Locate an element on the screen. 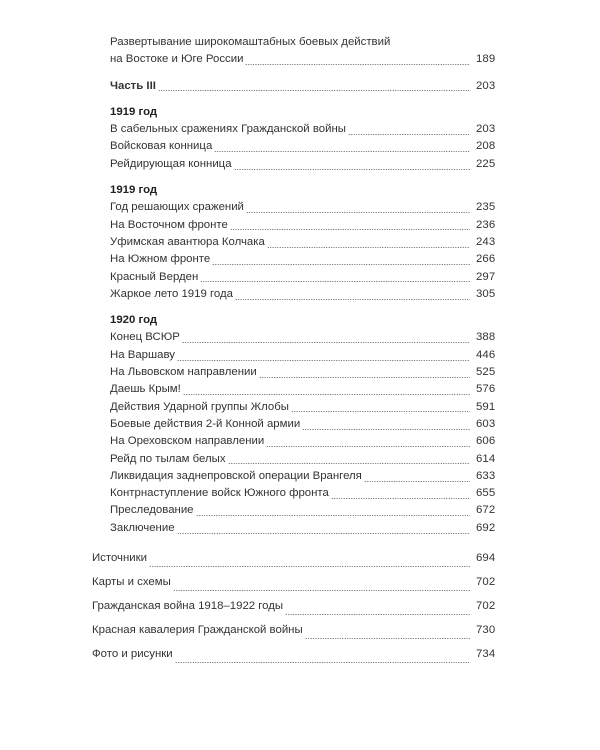 This screenshot has height=750, width=600. toc-entry-title: На Львовском направлении is located at coordinates (183, 372).